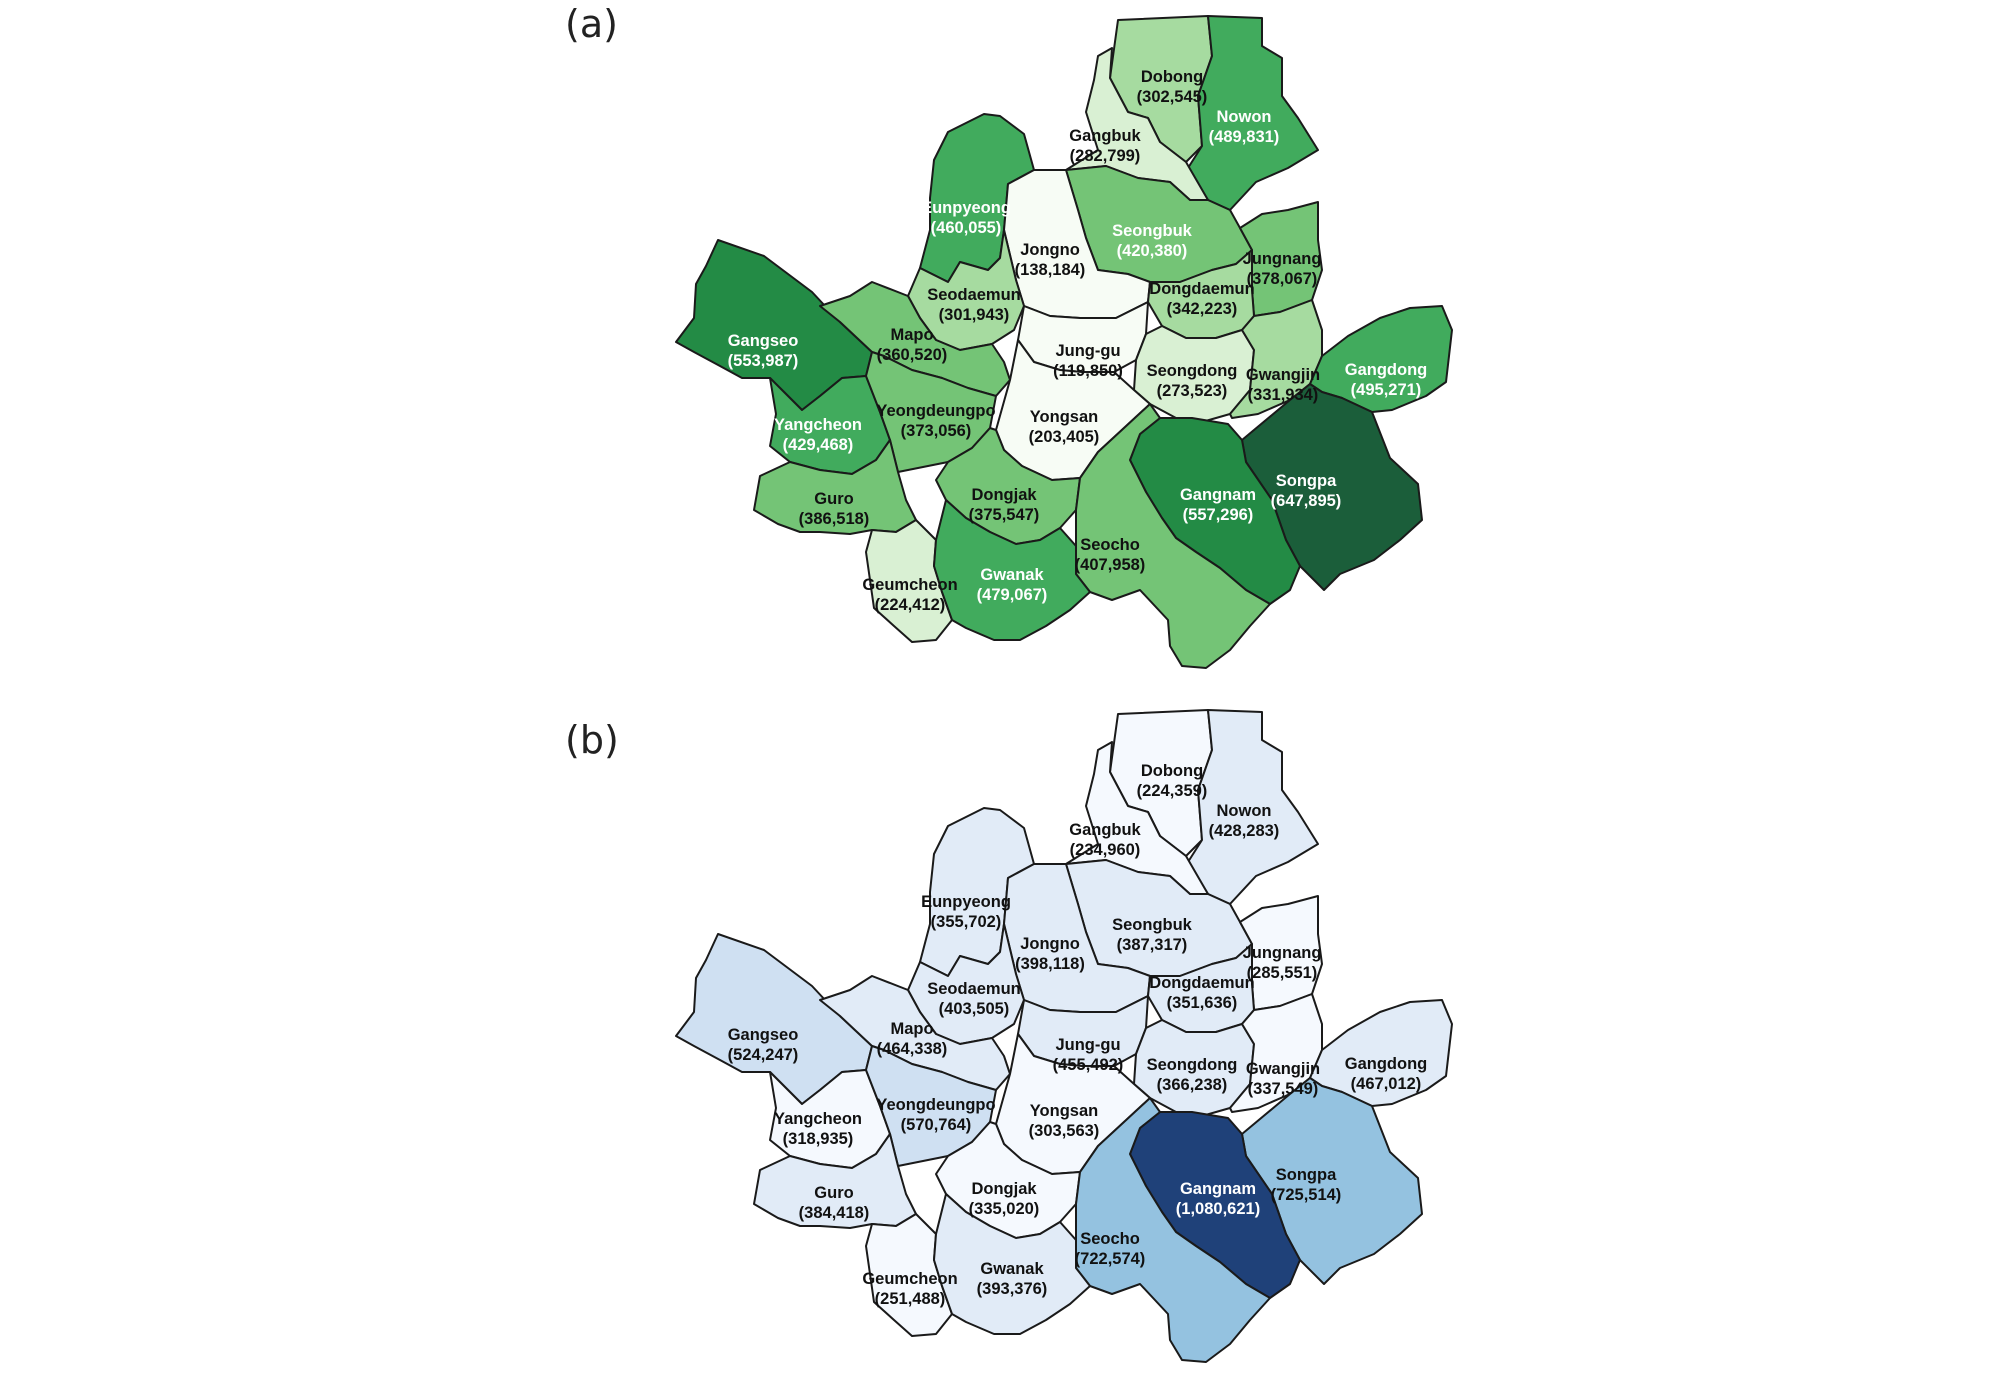  What do you see at coordinates (1202, 309) in the screenshot?
I see `district-value-label: (342,223)` at bounding box center [1202, 309].